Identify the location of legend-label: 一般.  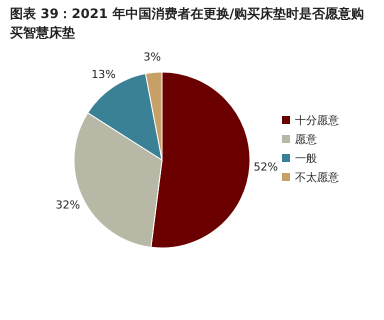
(306, 158).